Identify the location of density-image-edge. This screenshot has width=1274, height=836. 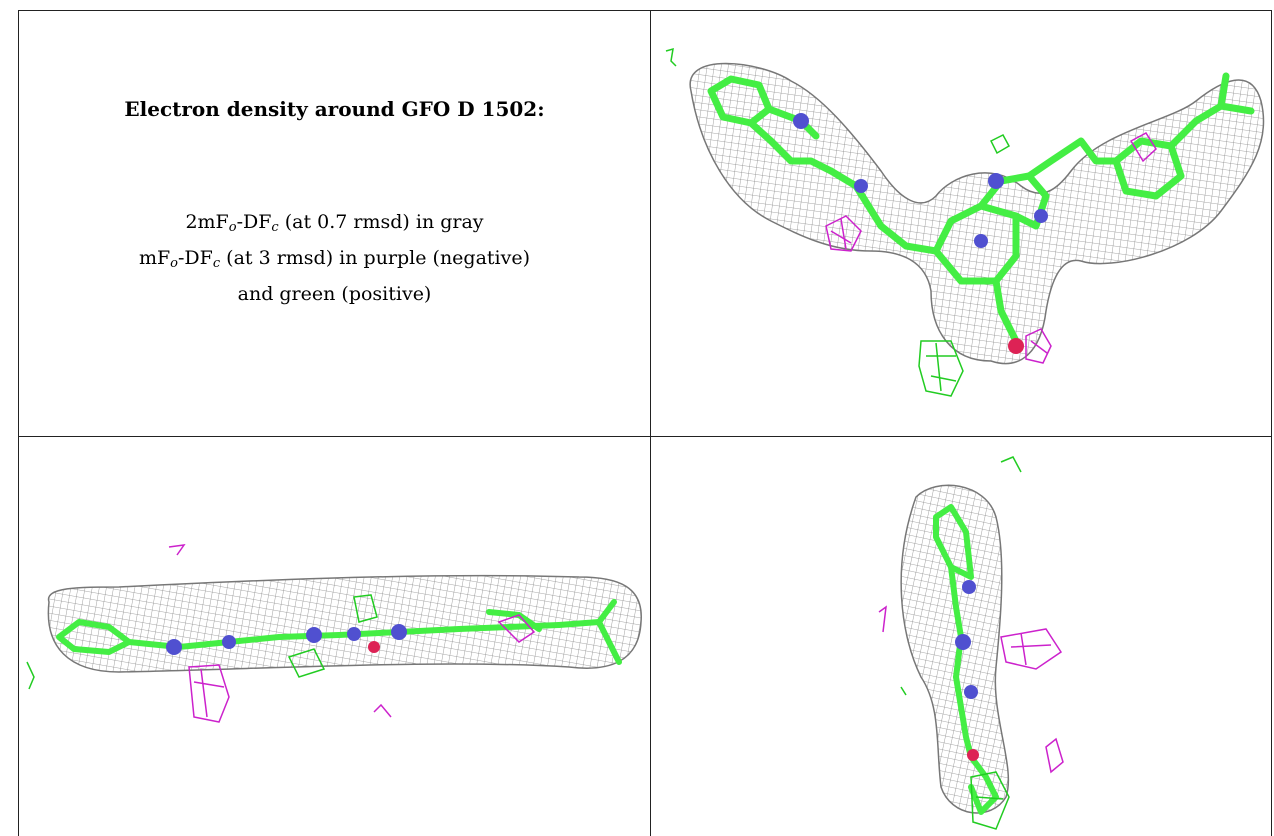
(971, 643).